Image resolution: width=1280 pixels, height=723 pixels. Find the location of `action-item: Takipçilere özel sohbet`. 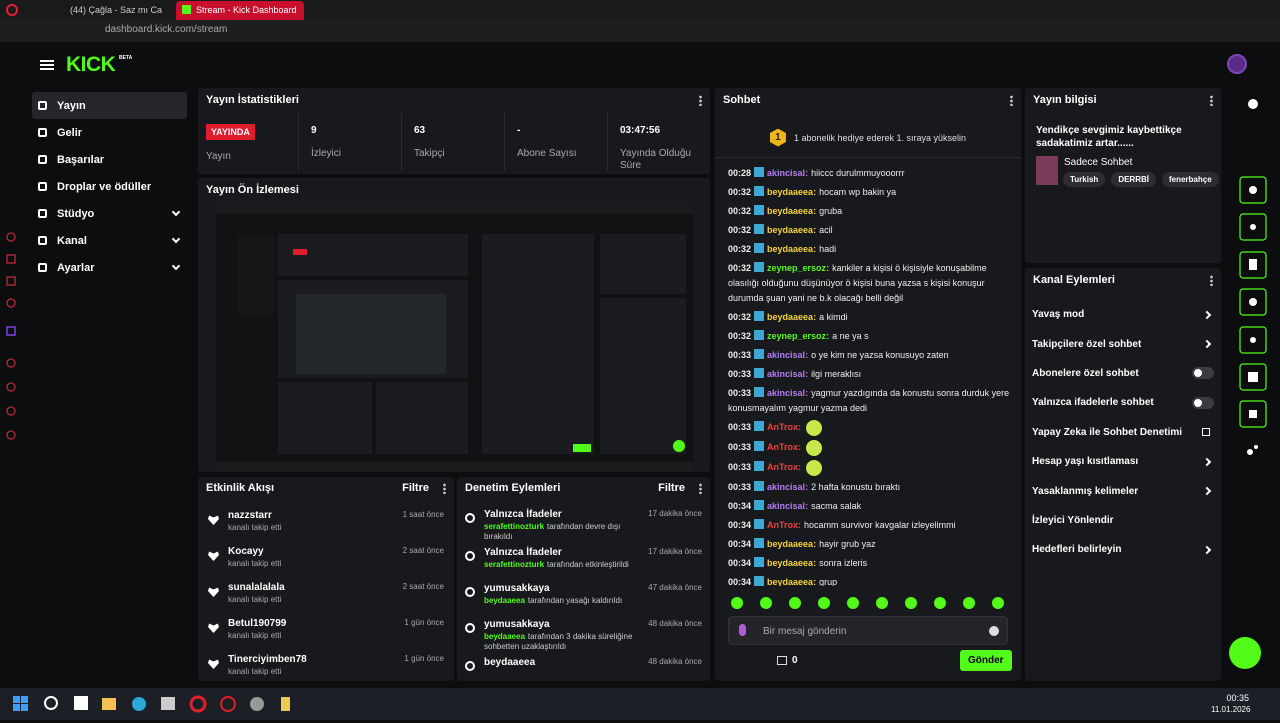

action-item: Takipçilere özel sohbet is located at coordinates (1123, 343).